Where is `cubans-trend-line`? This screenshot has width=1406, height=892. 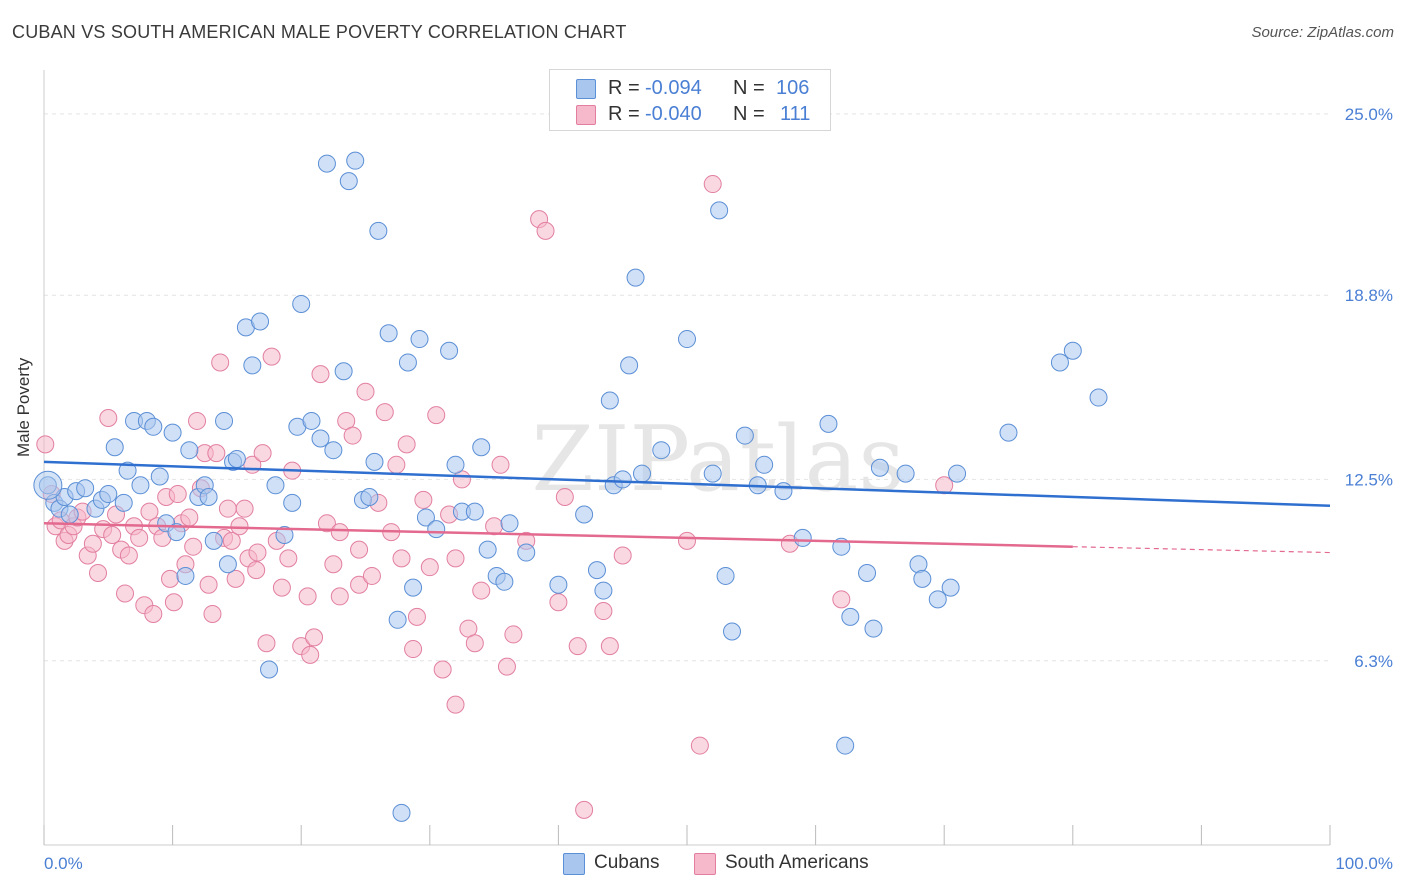
cubans-trend-line is located at coordinates (687, 484).